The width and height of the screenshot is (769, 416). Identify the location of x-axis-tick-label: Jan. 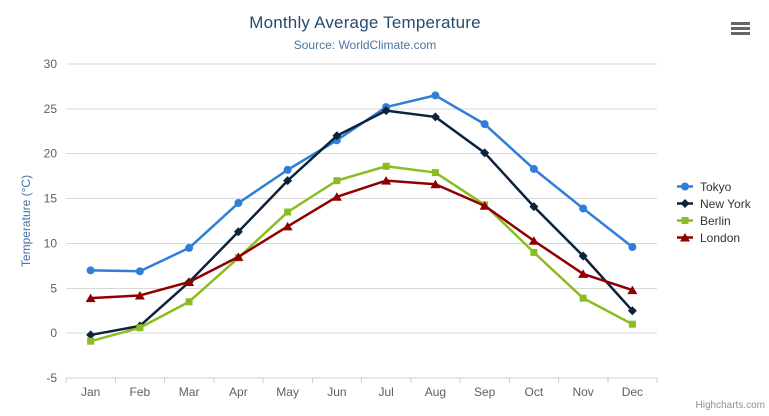
(90, 392).